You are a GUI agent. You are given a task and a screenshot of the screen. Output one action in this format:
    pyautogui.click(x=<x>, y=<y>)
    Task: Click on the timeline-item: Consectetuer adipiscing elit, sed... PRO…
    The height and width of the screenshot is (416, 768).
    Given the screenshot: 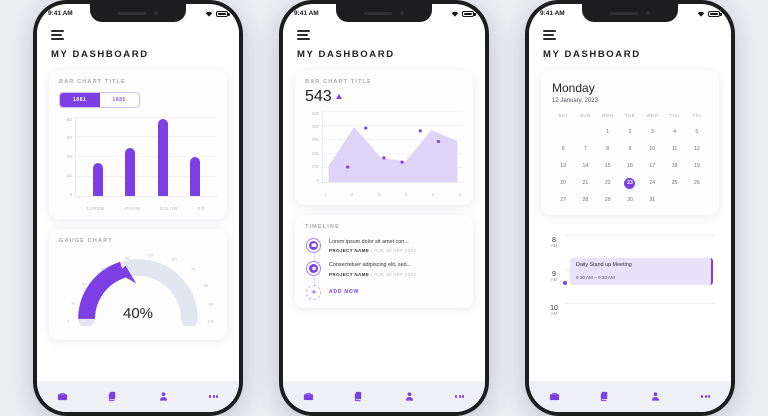 What is the action you would take?
    pyautogui.click(x=384, y=273)
    